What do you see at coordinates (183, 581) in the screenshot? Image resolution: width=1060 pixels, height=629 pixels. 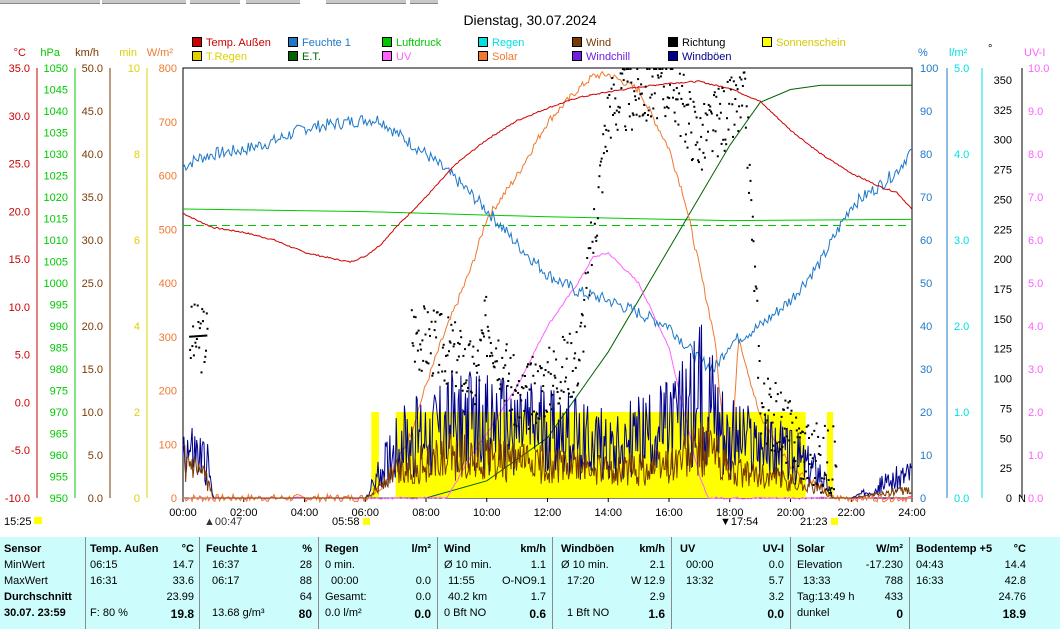 I see `stats-temp-max: 33.6` at bounding box center [183, 581].